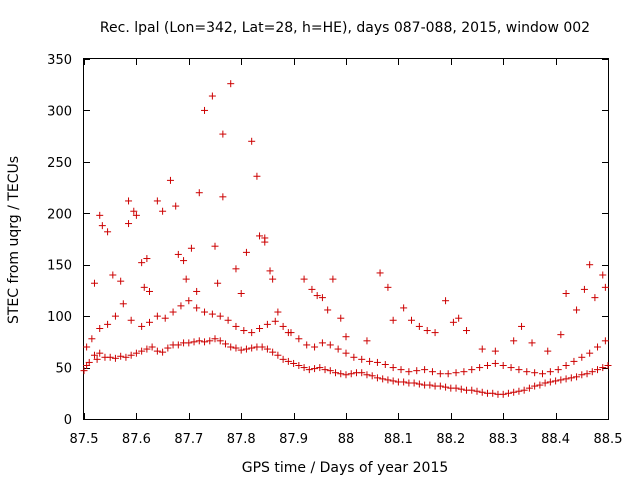  I want to click on x-tick-label: 88.1, so click(398, 439).